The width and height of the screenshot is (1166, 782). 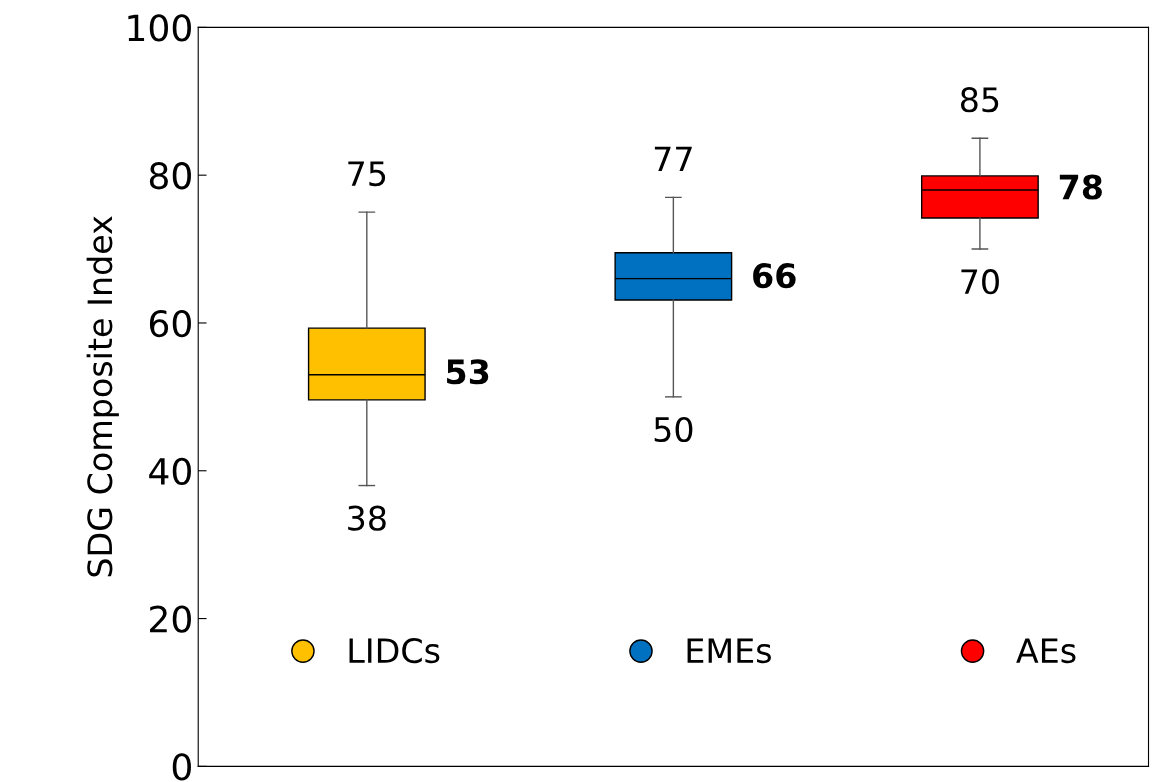 What do you see at coordinates (170, 323) in the screenshot?
I see `y-tick-label: 60` at bounding box center [170, 323].